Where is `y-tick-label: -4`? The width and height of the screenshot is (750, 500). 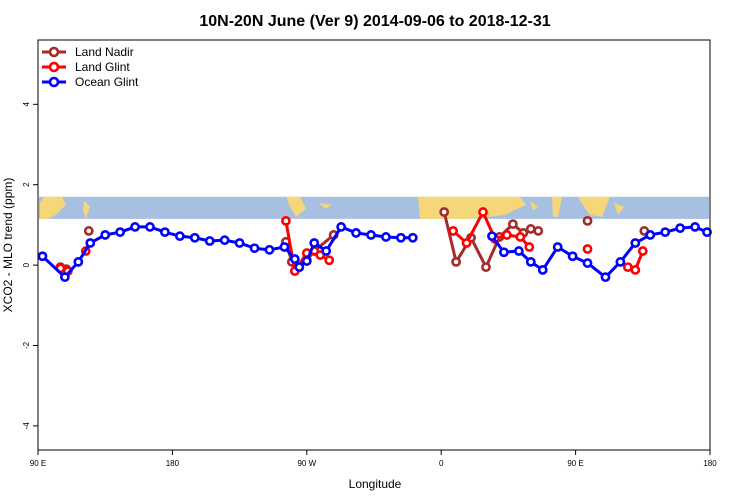 y-tick-label: -4 is located at coordinates (26, 426).